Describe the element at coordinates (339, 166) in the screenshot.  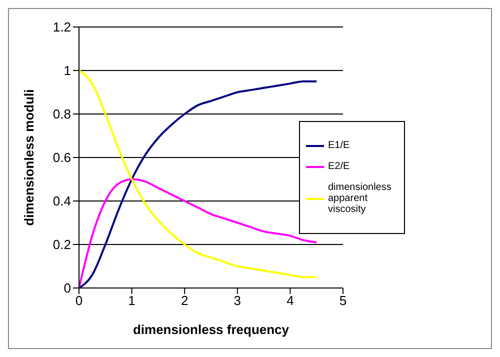
I see `legend-label: E2/E` at that location.